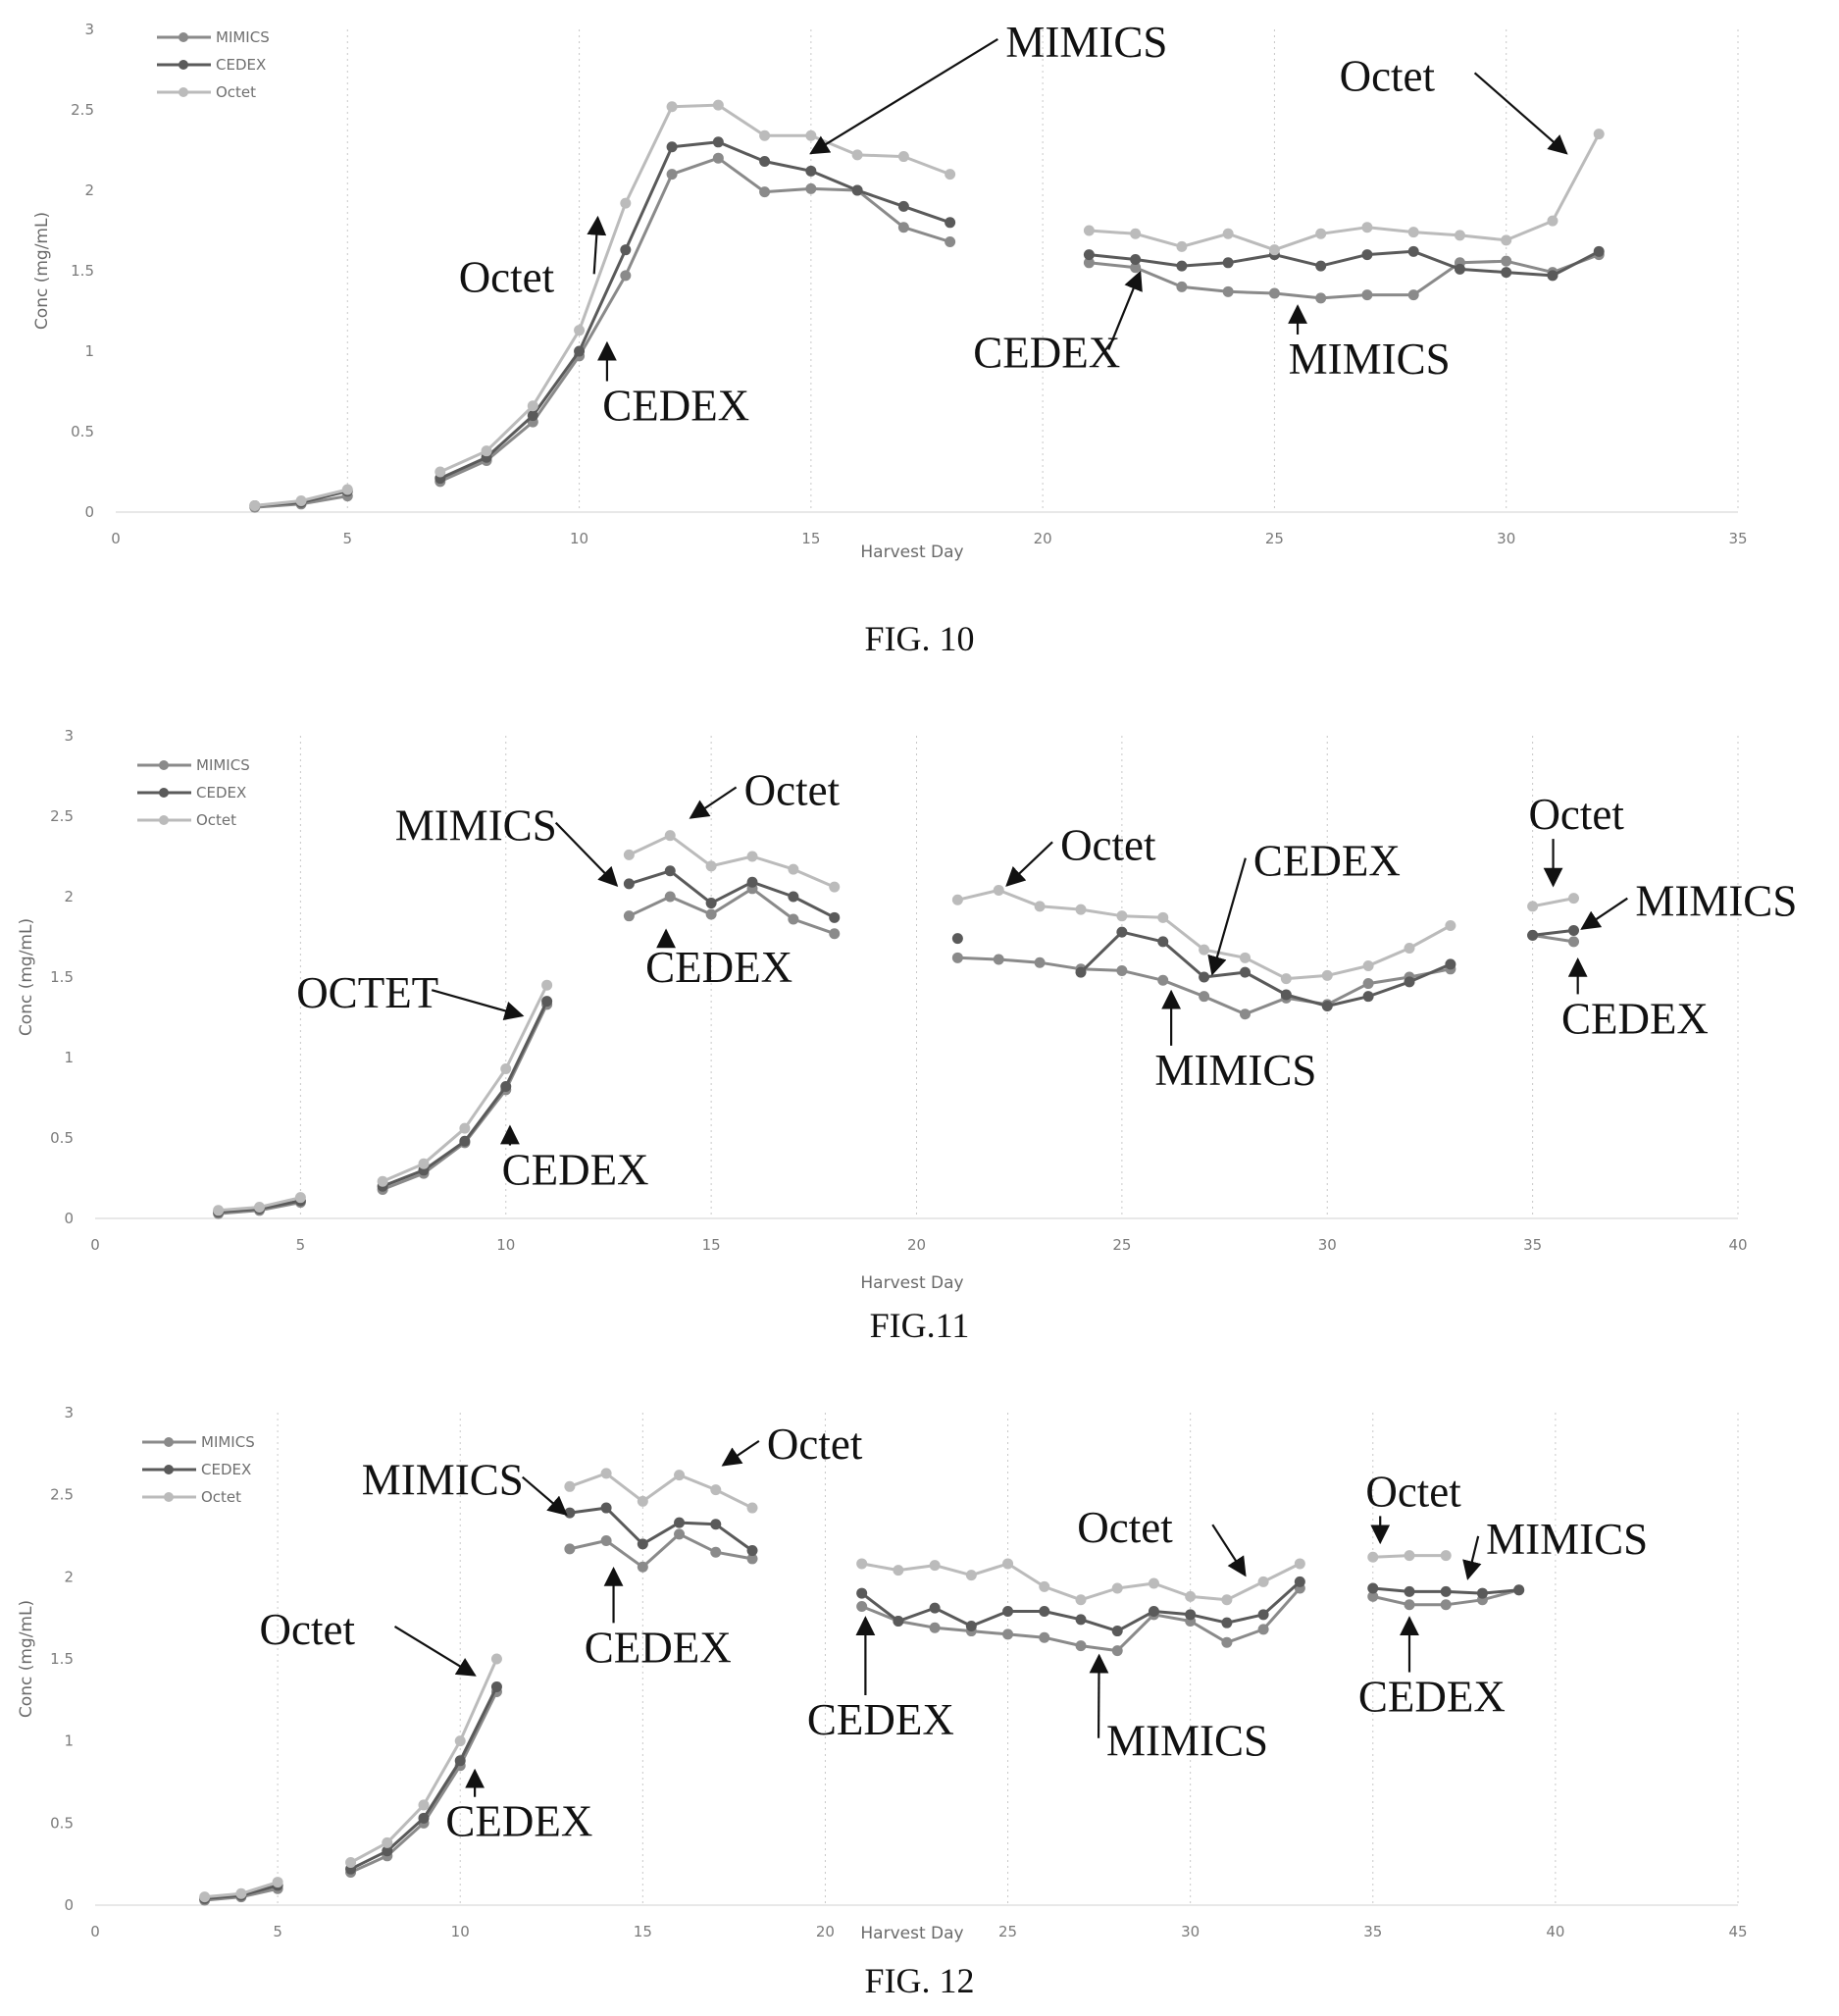 This screenshot has height=2016, width=1839. What do you see at coordinates (919, 1980) in the screenshot?
I see `fig12-caption: FIG. 12` at bounding box center [919, 1980].